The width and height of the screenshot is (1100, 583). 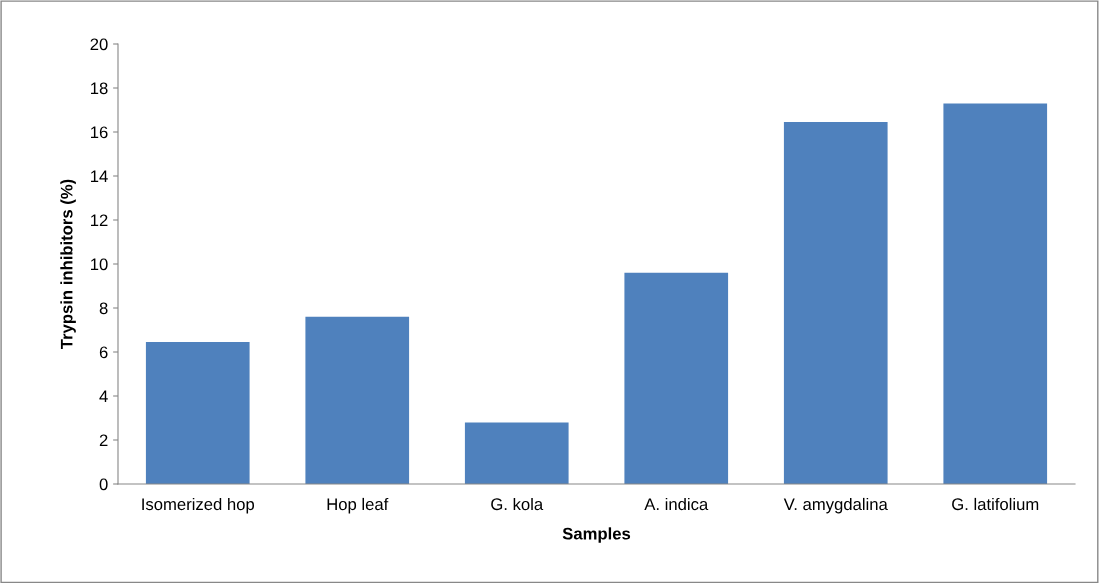 I want to click on y-axis-title: Trypsin inhibitors (%), so click(x=68, y=264).